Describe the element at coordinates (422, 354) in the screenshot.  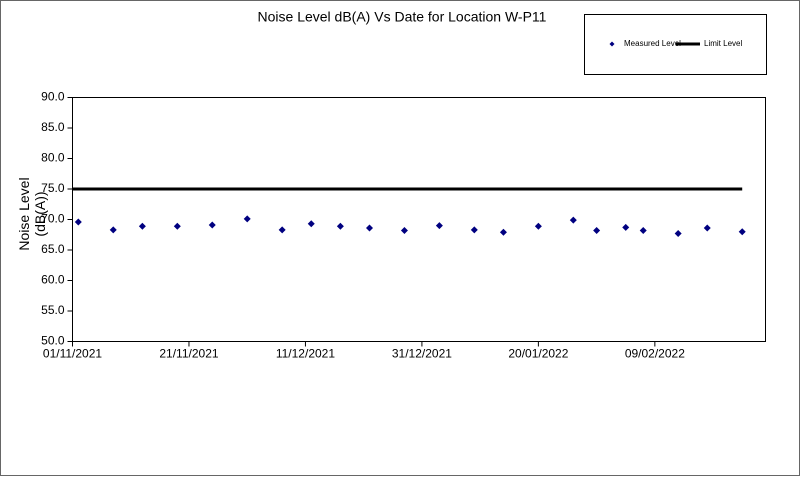
I see `x-tick-label: 31/12/2021` at that location.